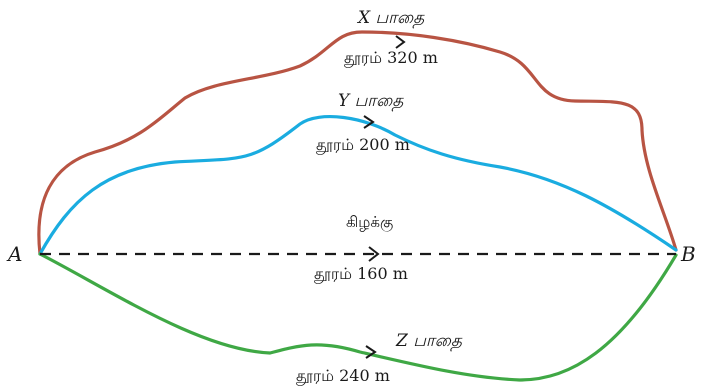 Image resolution: width=707 pixels, height=387 pixels. Describe the element at coordinates (429, 341) in the screenshot. I see `path-z-name: Z பாதை` at that location.